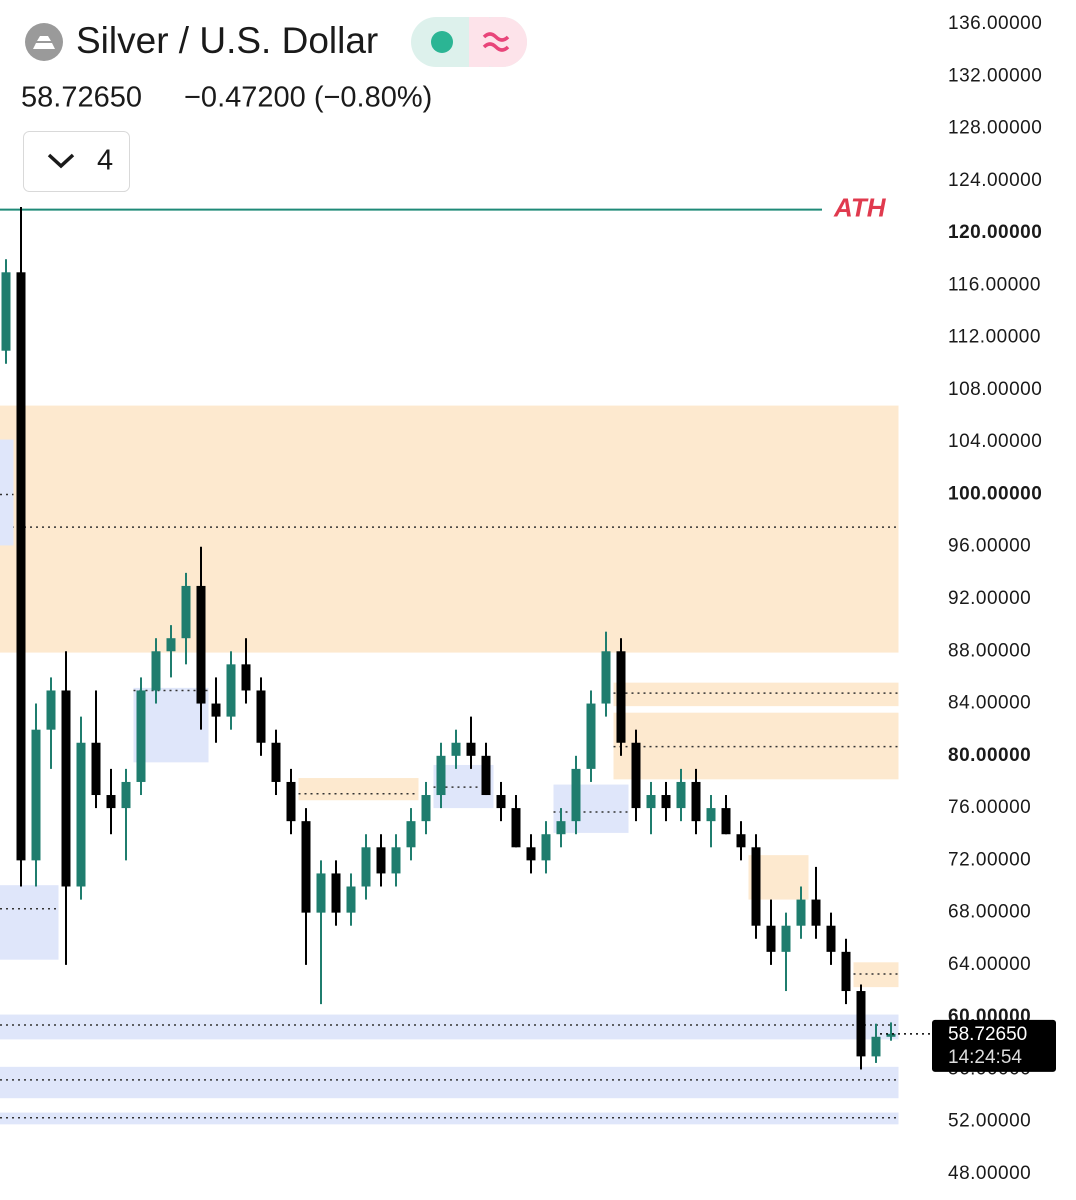 The image size is (1076, 1200). What do you see at coordinates (995, 75) in the screenshot?
I see `y-tick-label: 132.00000` at bounding box center [995, 75].